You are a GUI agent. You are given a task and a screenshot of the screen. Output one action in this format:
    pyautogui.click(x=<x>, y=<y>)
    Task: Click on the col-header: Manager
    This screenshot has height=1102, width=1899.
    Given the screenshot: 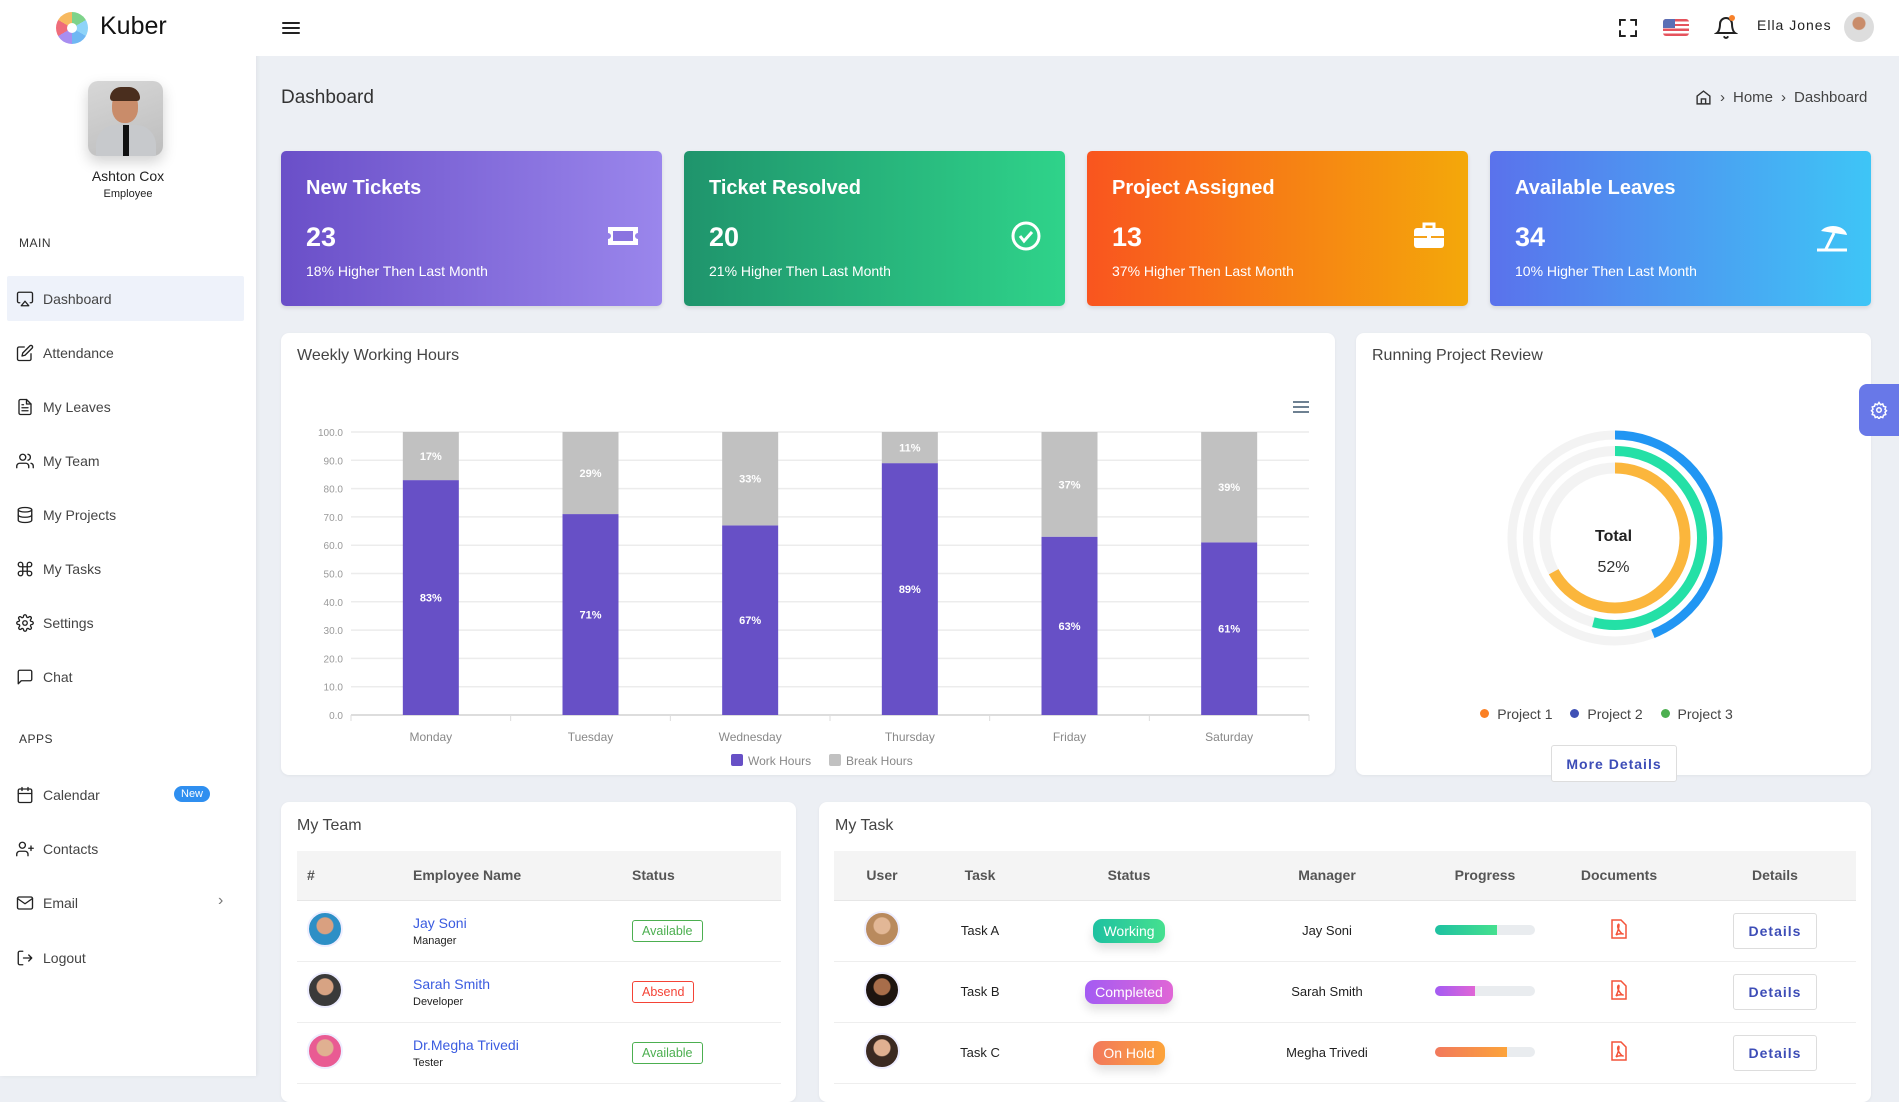 What is the action you would take?
    pyautogui.click(x=1327, y=876)
    